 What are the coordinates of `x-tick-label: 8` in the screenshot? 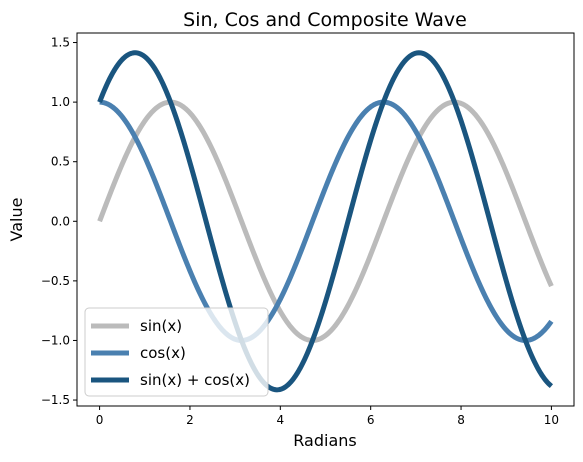 It's located at (461, 420).